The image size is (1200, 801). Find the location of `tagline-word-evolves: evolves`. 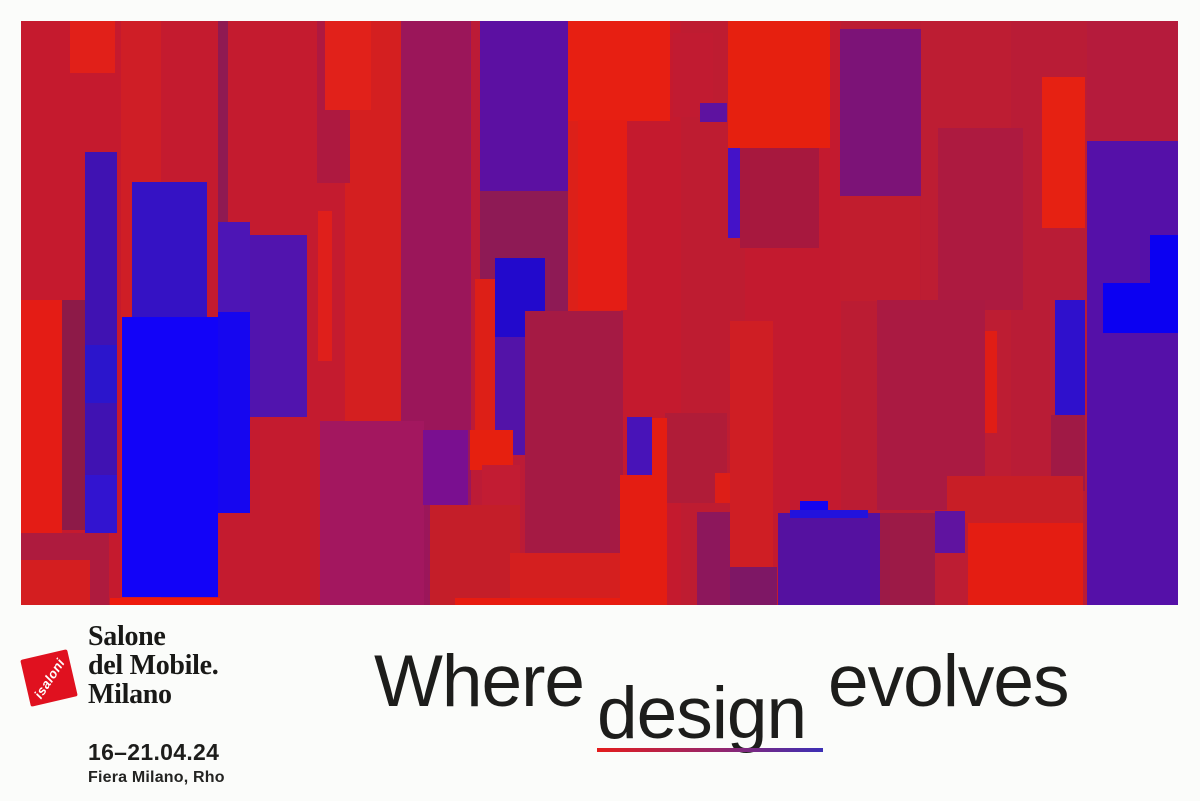

tagline-word-evolves: evolves is located at coordinates (949, 681).